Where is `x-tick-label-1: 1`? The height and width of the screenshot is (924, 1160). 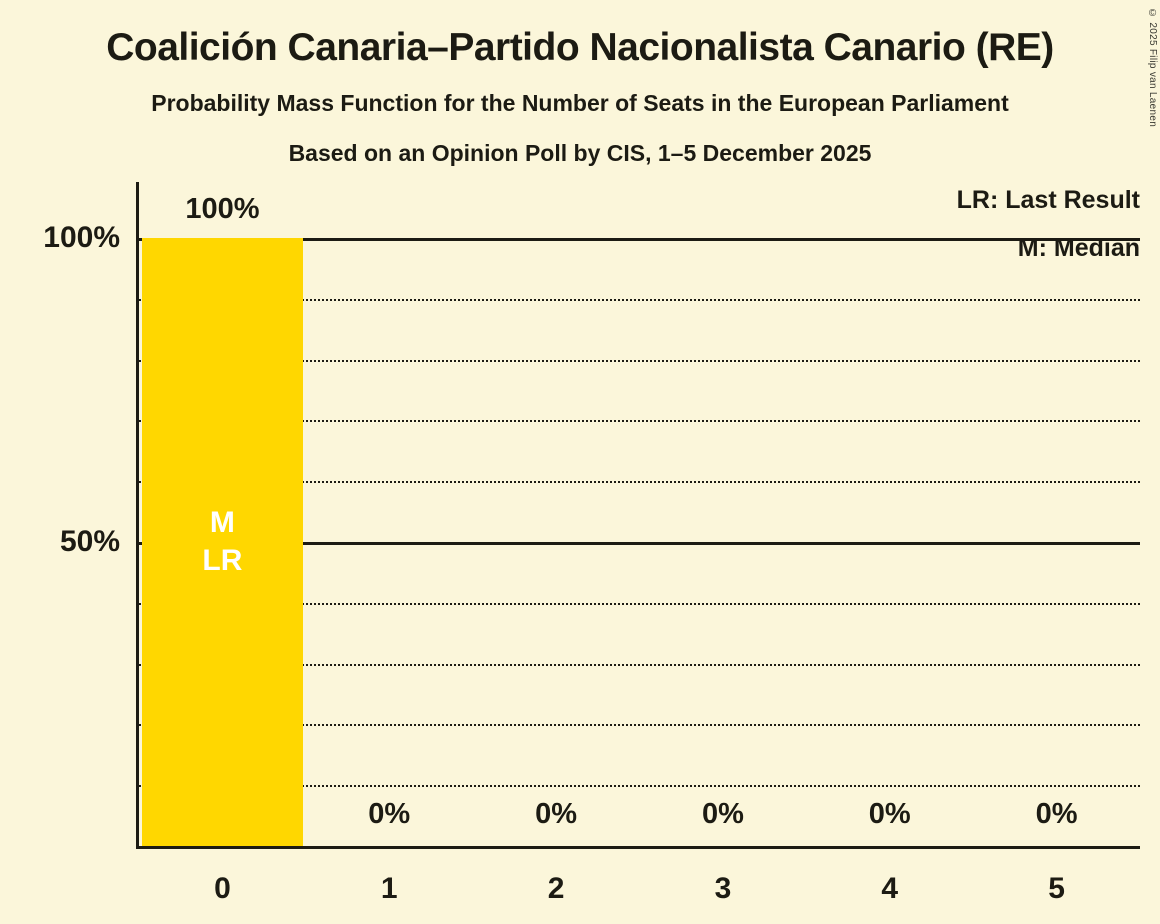 x-tick-label-1: 1 is located at coordinates (389, 888).